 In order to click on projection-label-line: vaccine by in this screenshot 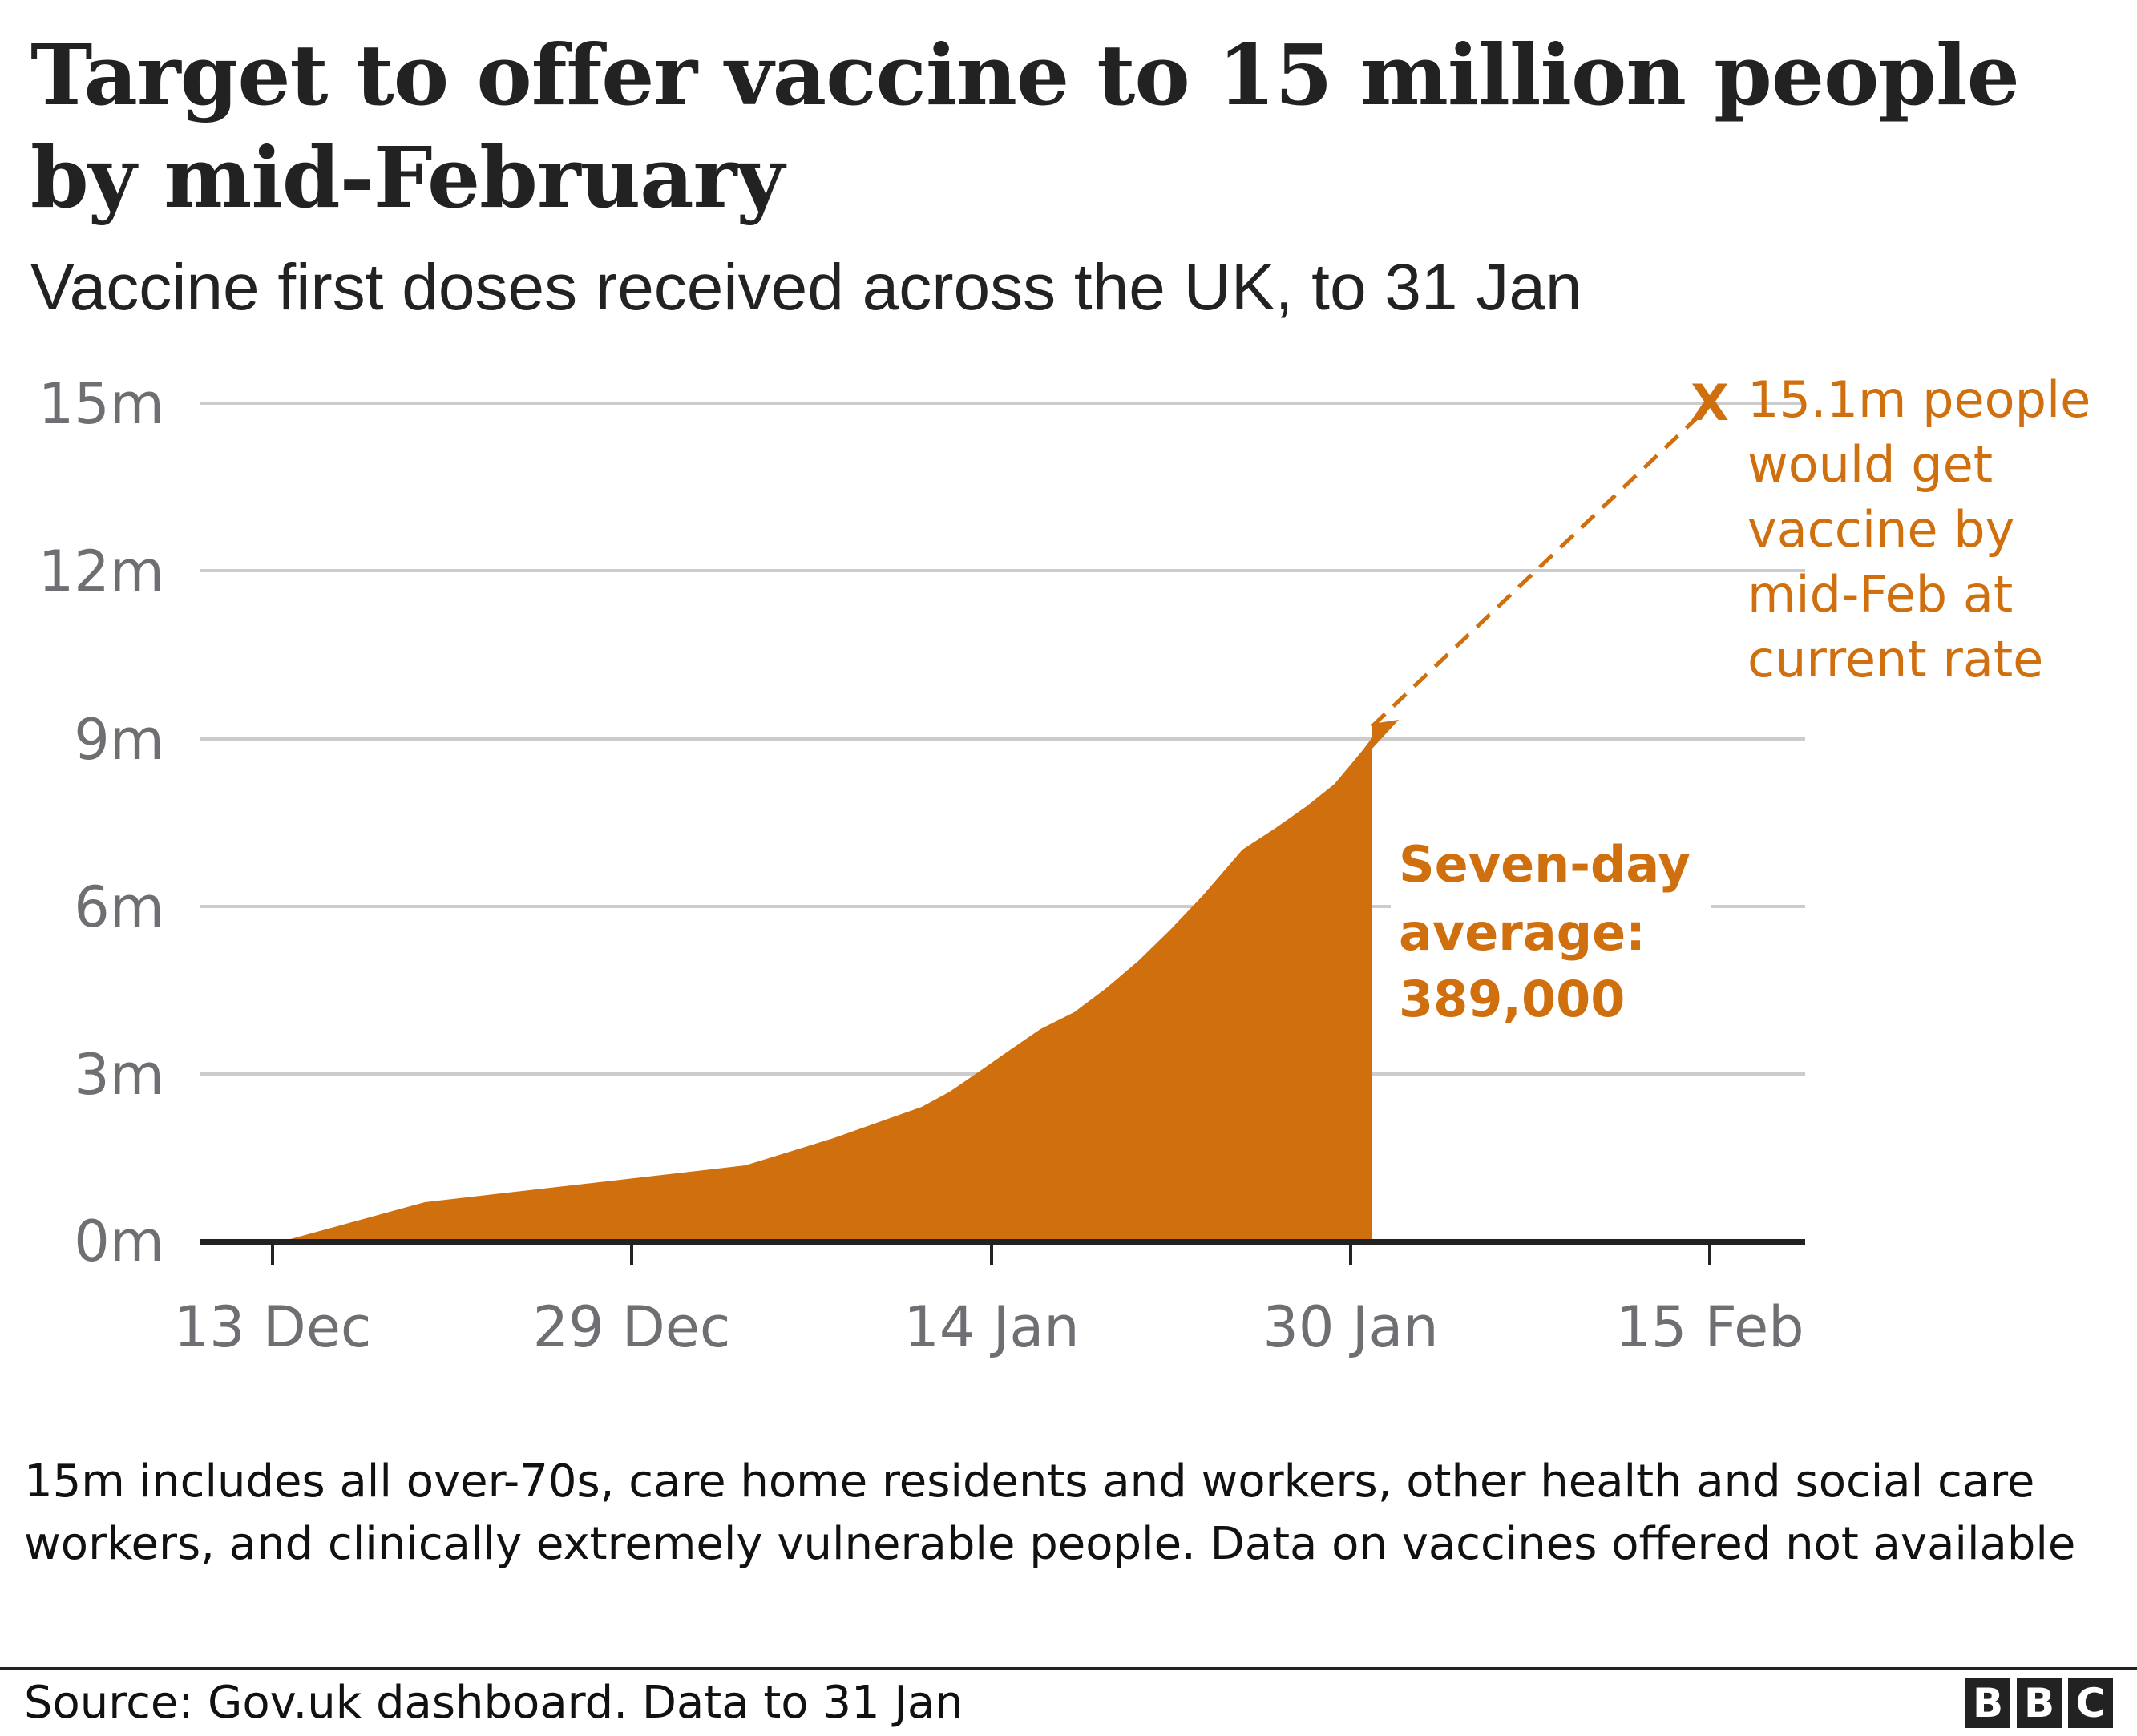, I will do `click(1881, 530)`.